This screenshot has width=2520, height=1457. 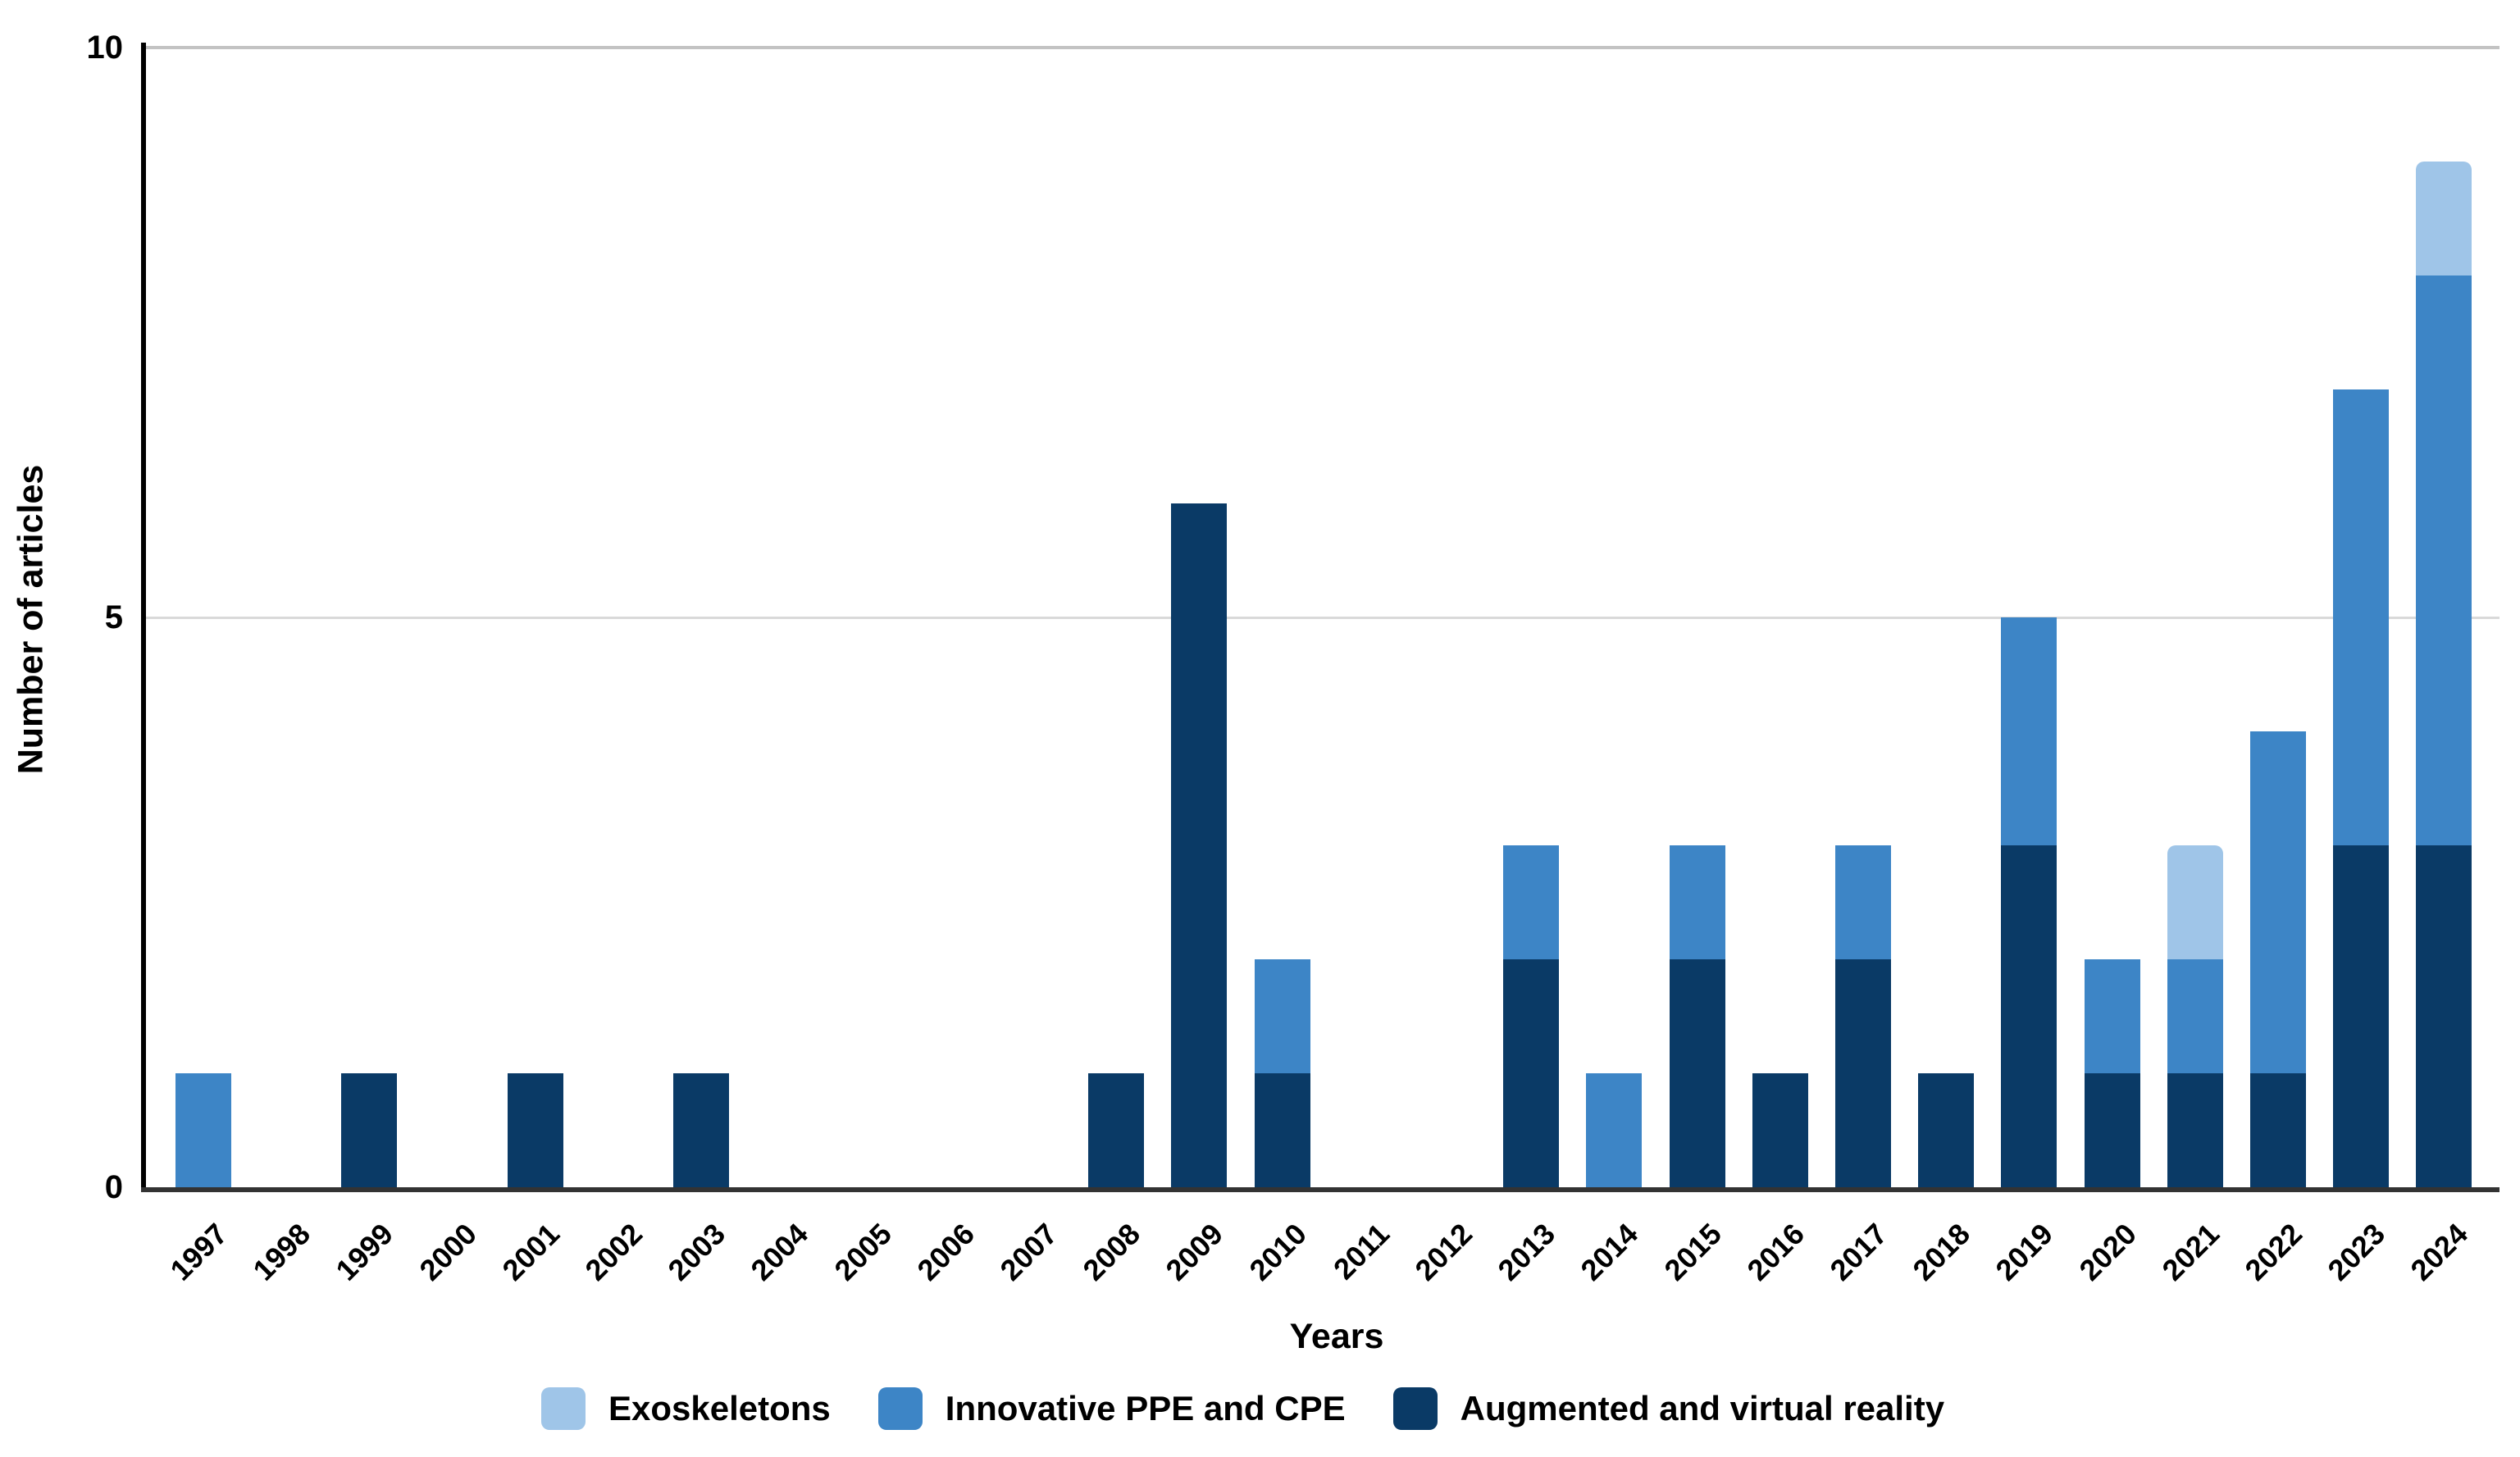 I want to click on bar-segment-augmented-and-virtual-reality-2021, so click(x=2195, y=1130).